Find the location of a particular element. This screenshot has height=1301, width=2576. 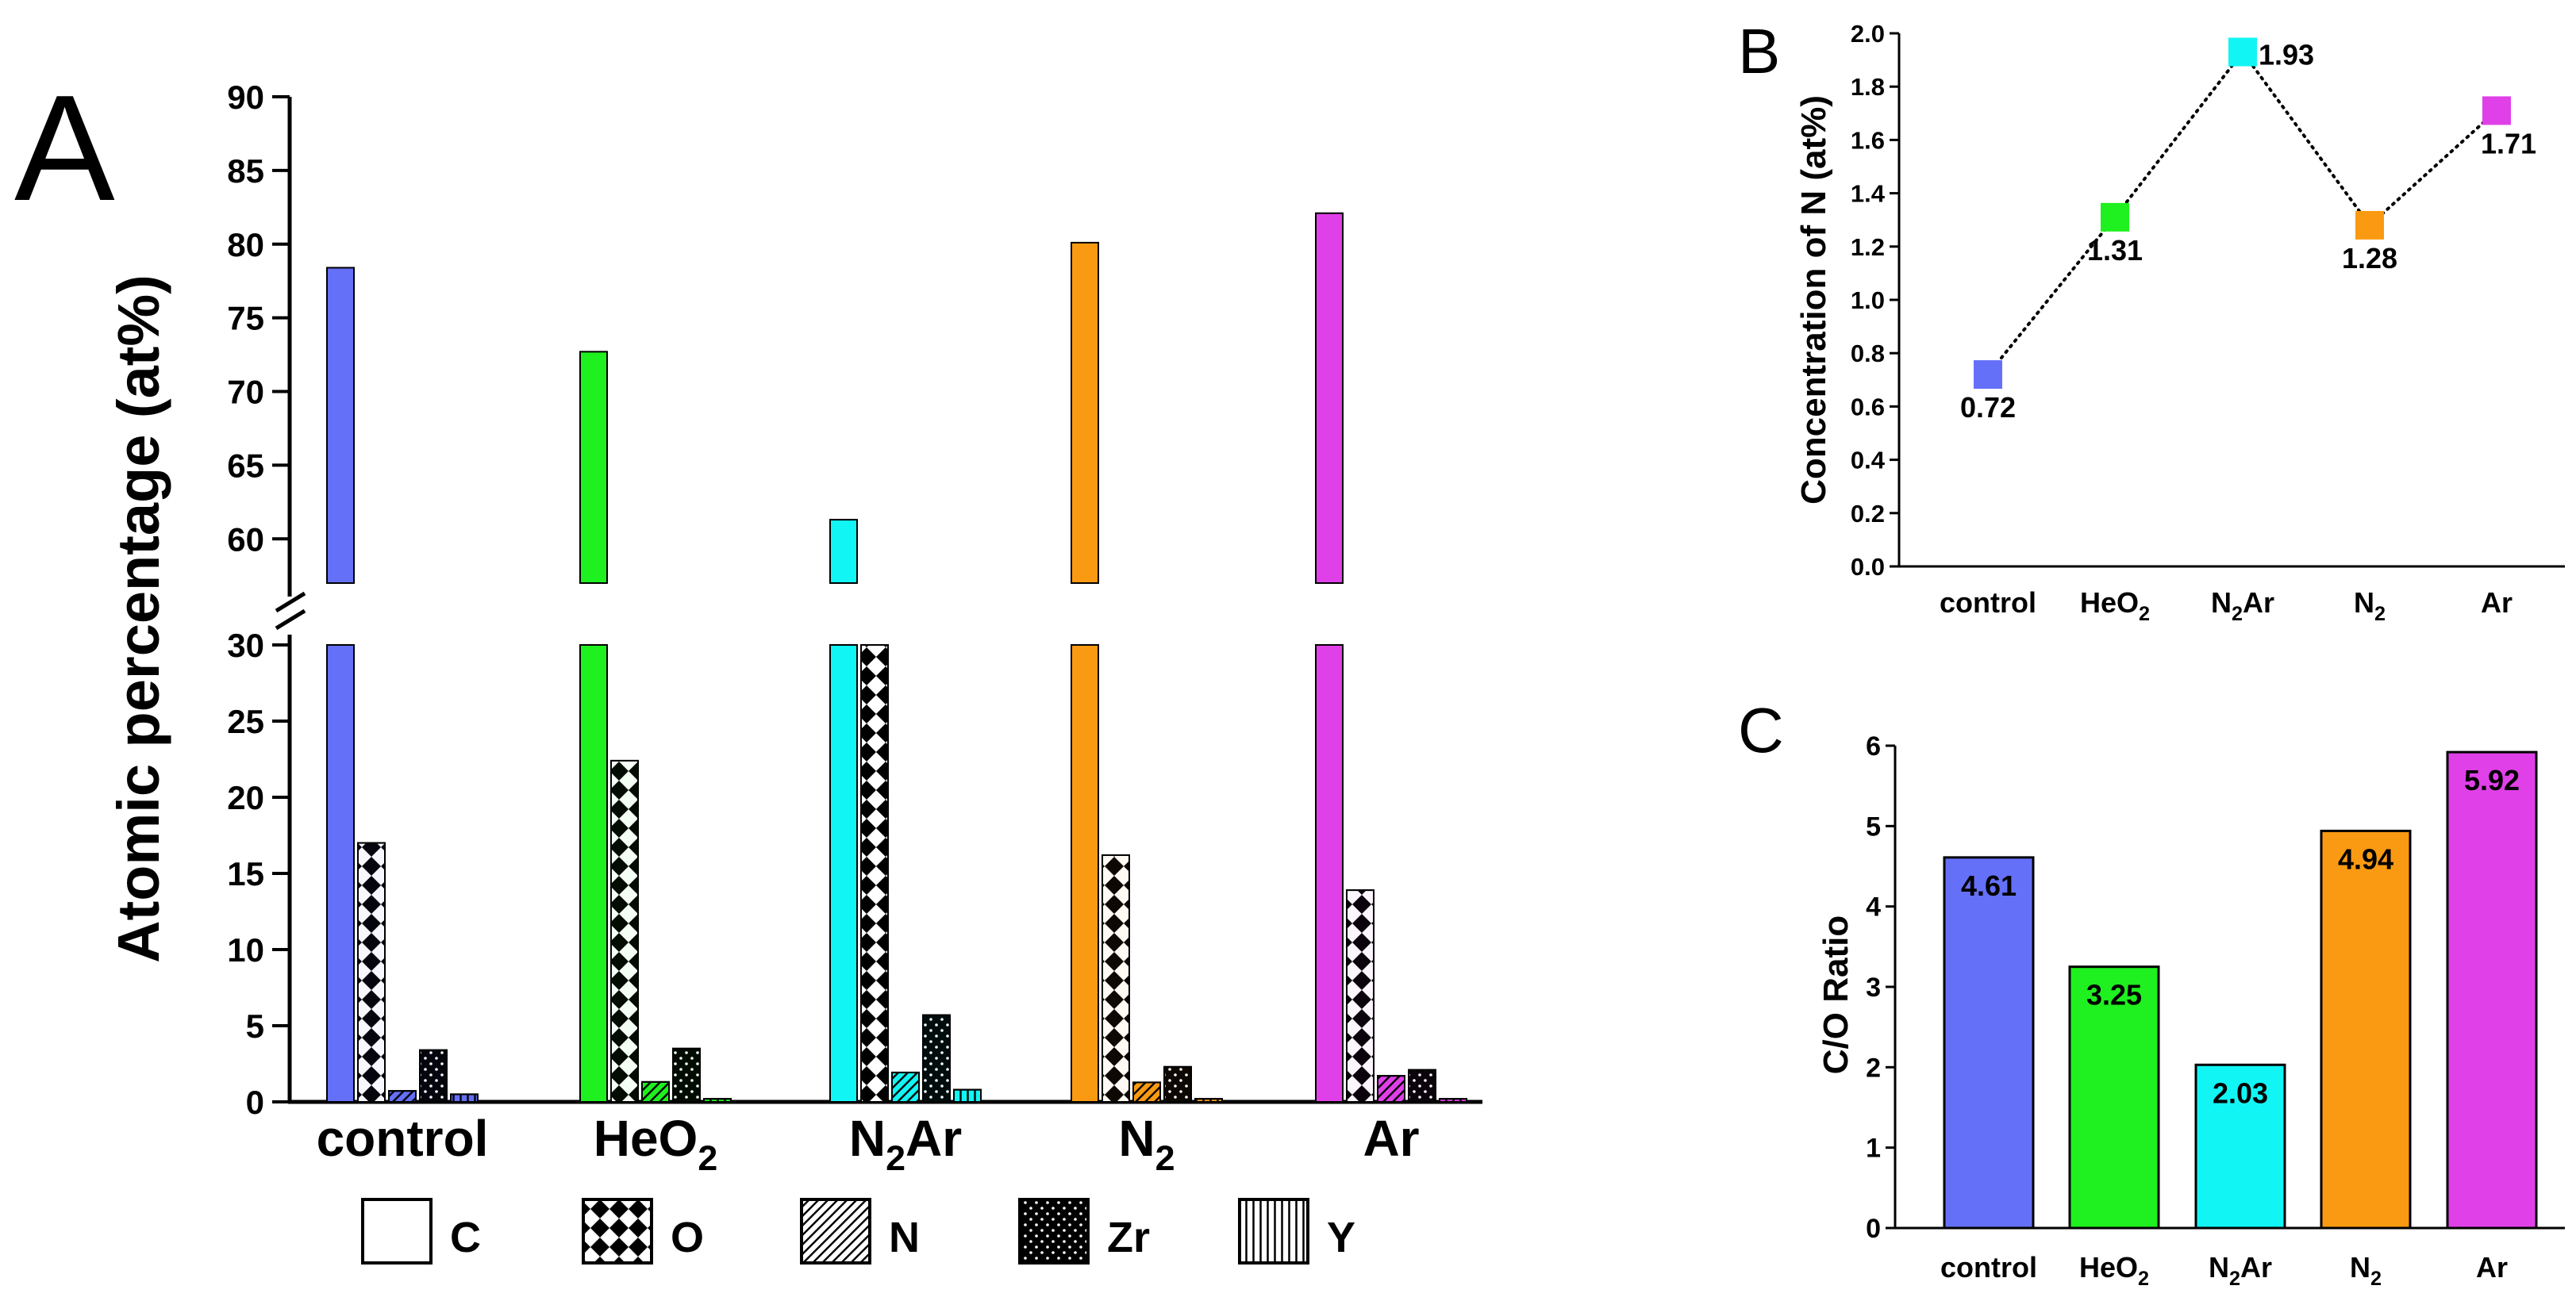

bar-zr-n2-pattern is located at coordinates (1177, 1084).